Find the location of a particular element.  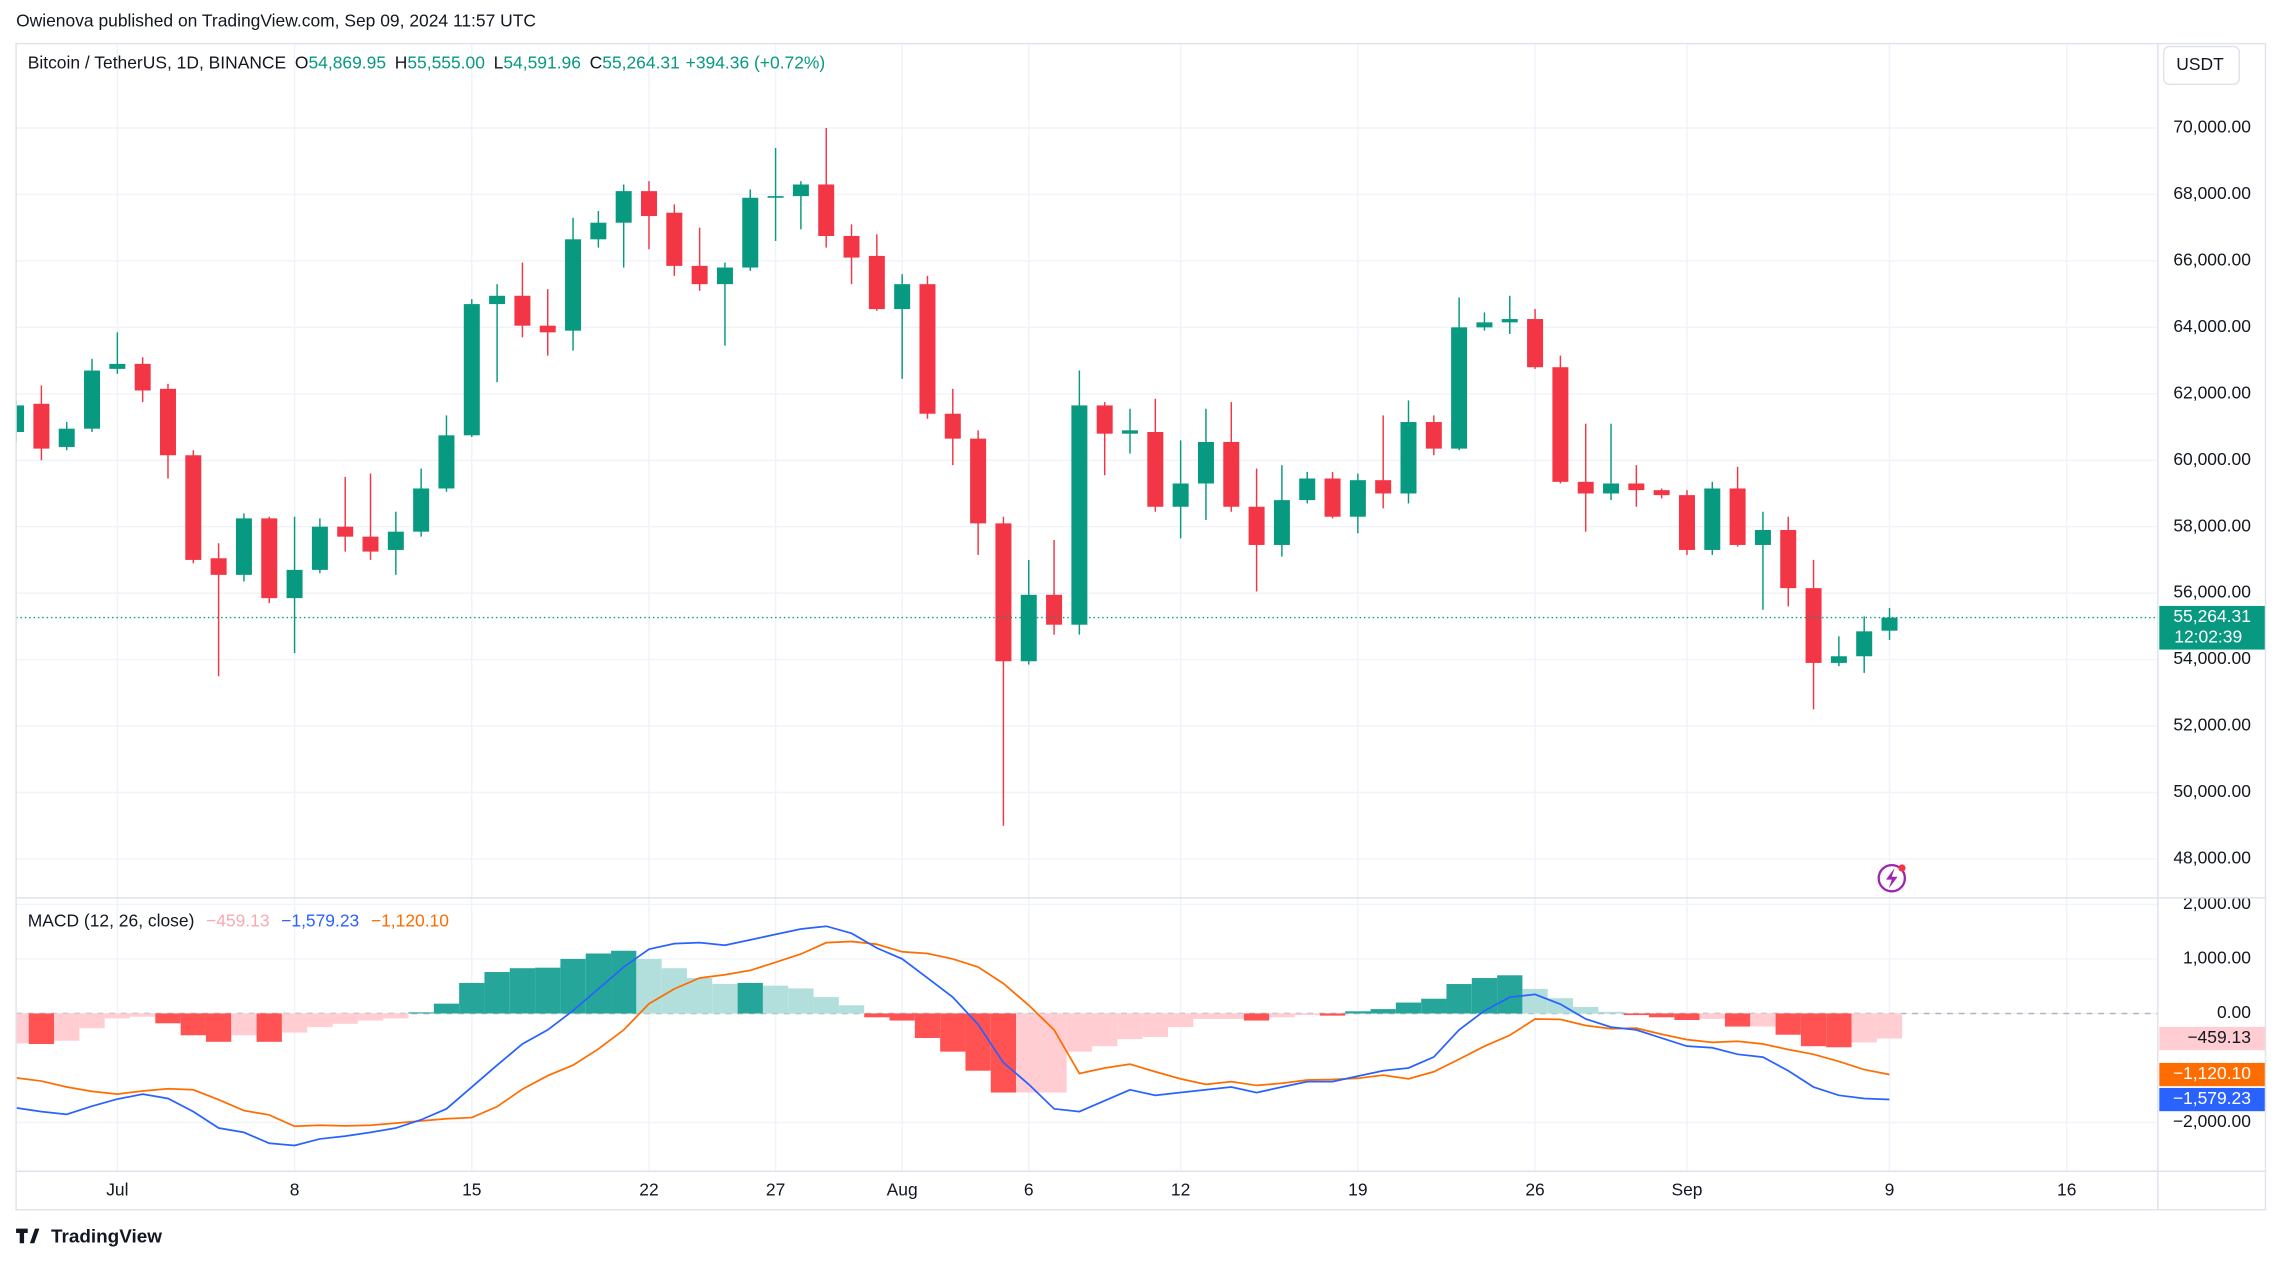

x-tick-label: 9 is located at coordinates (1890, 1189).